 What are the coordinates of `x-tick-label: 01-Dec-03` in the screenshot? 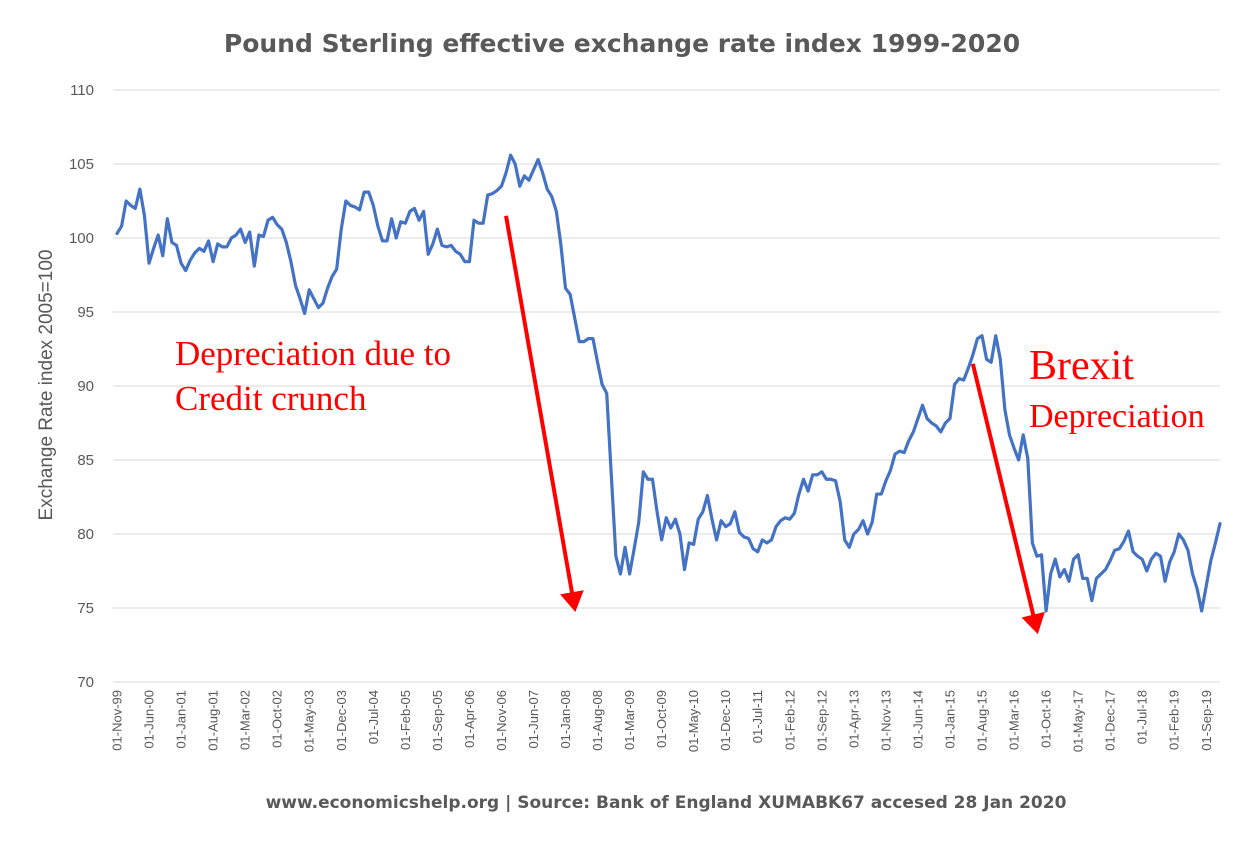 It's located at (341, 720).